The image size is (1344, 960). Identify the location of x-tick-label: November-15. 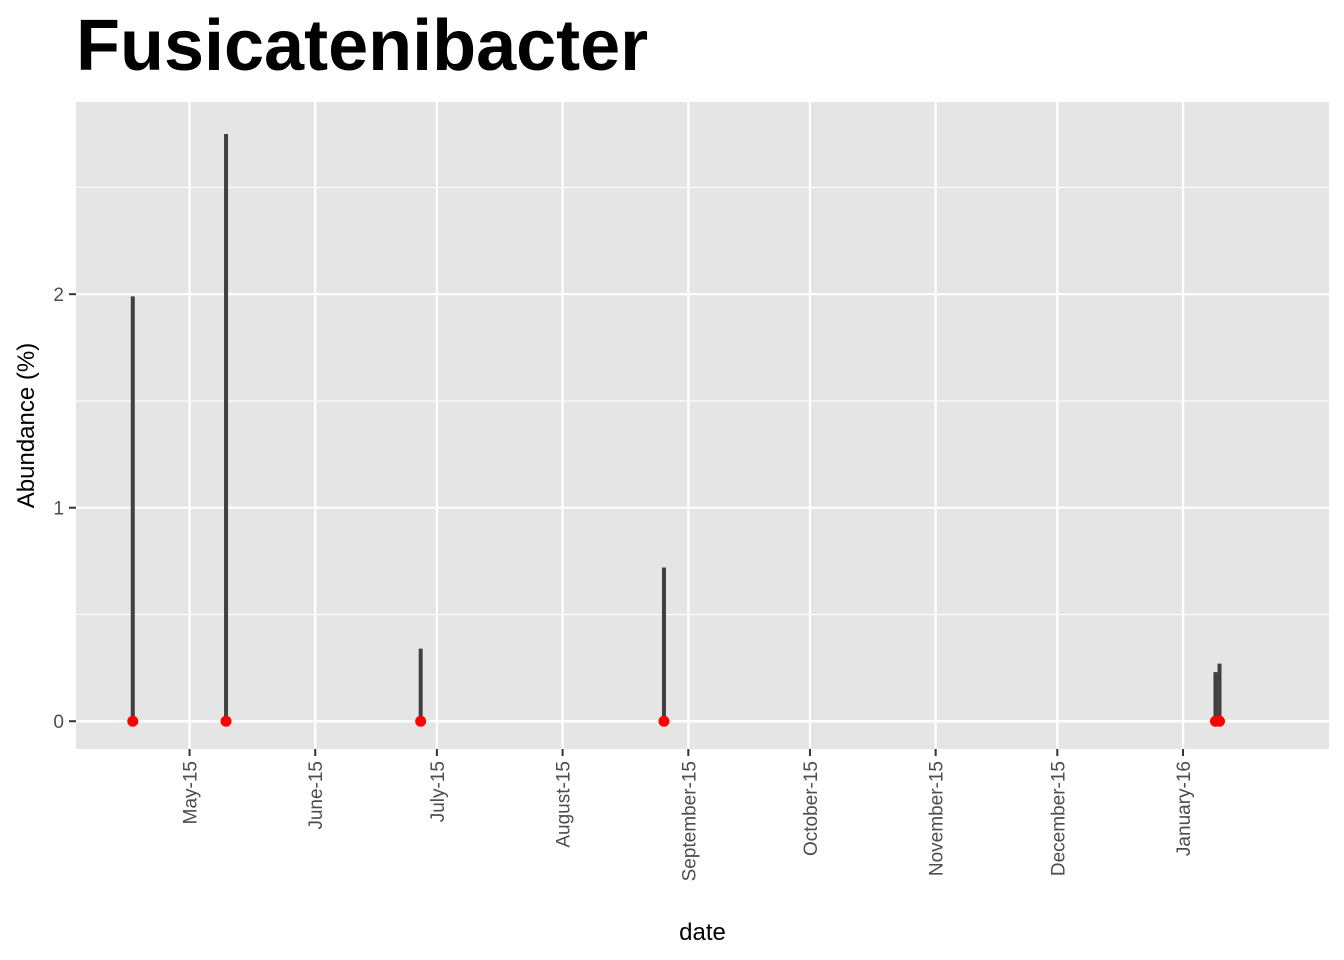
(937, 818).